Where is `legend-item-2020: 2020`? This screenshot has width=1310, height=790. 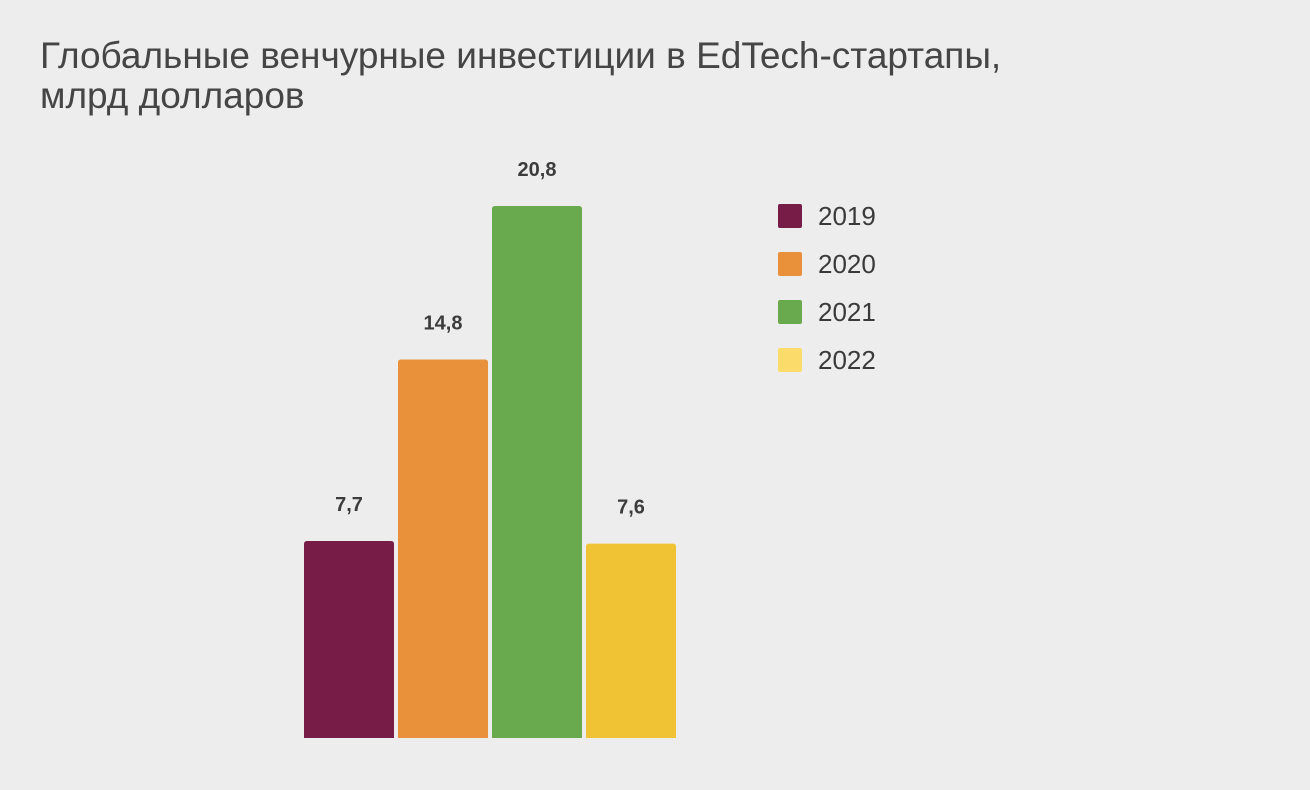 legend-item-2020: 2020 is located at coordinates (827, 264).